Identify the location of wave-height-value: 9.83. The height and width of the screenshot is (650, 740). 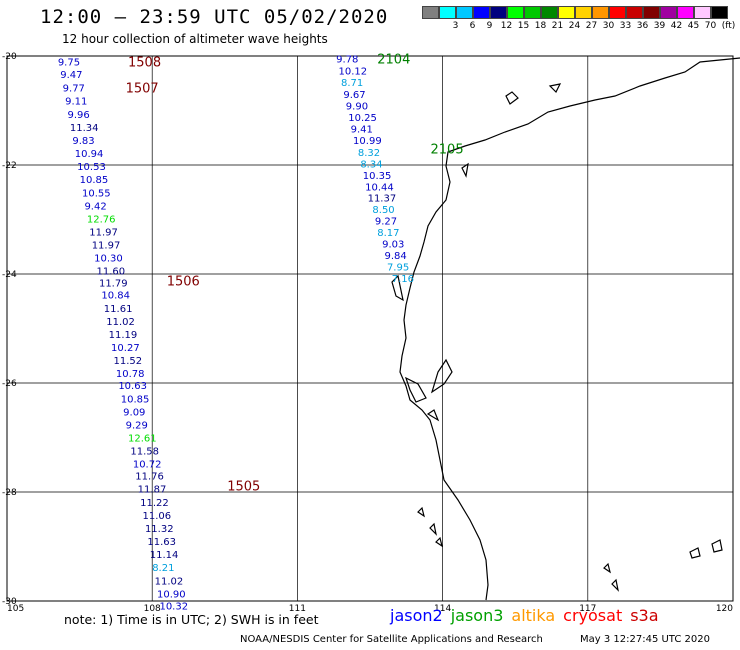
(83, 141).